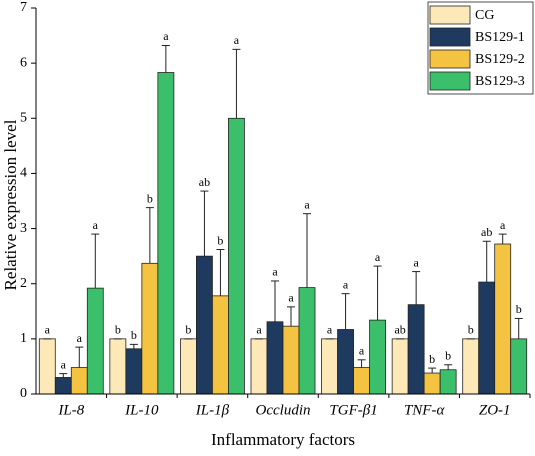 This screenshot has width=535, height=456. What do you see at coordinates (500, 81) in the screenshot?
I see `legend-label: BS129-3` at bounding box center [500, 81].